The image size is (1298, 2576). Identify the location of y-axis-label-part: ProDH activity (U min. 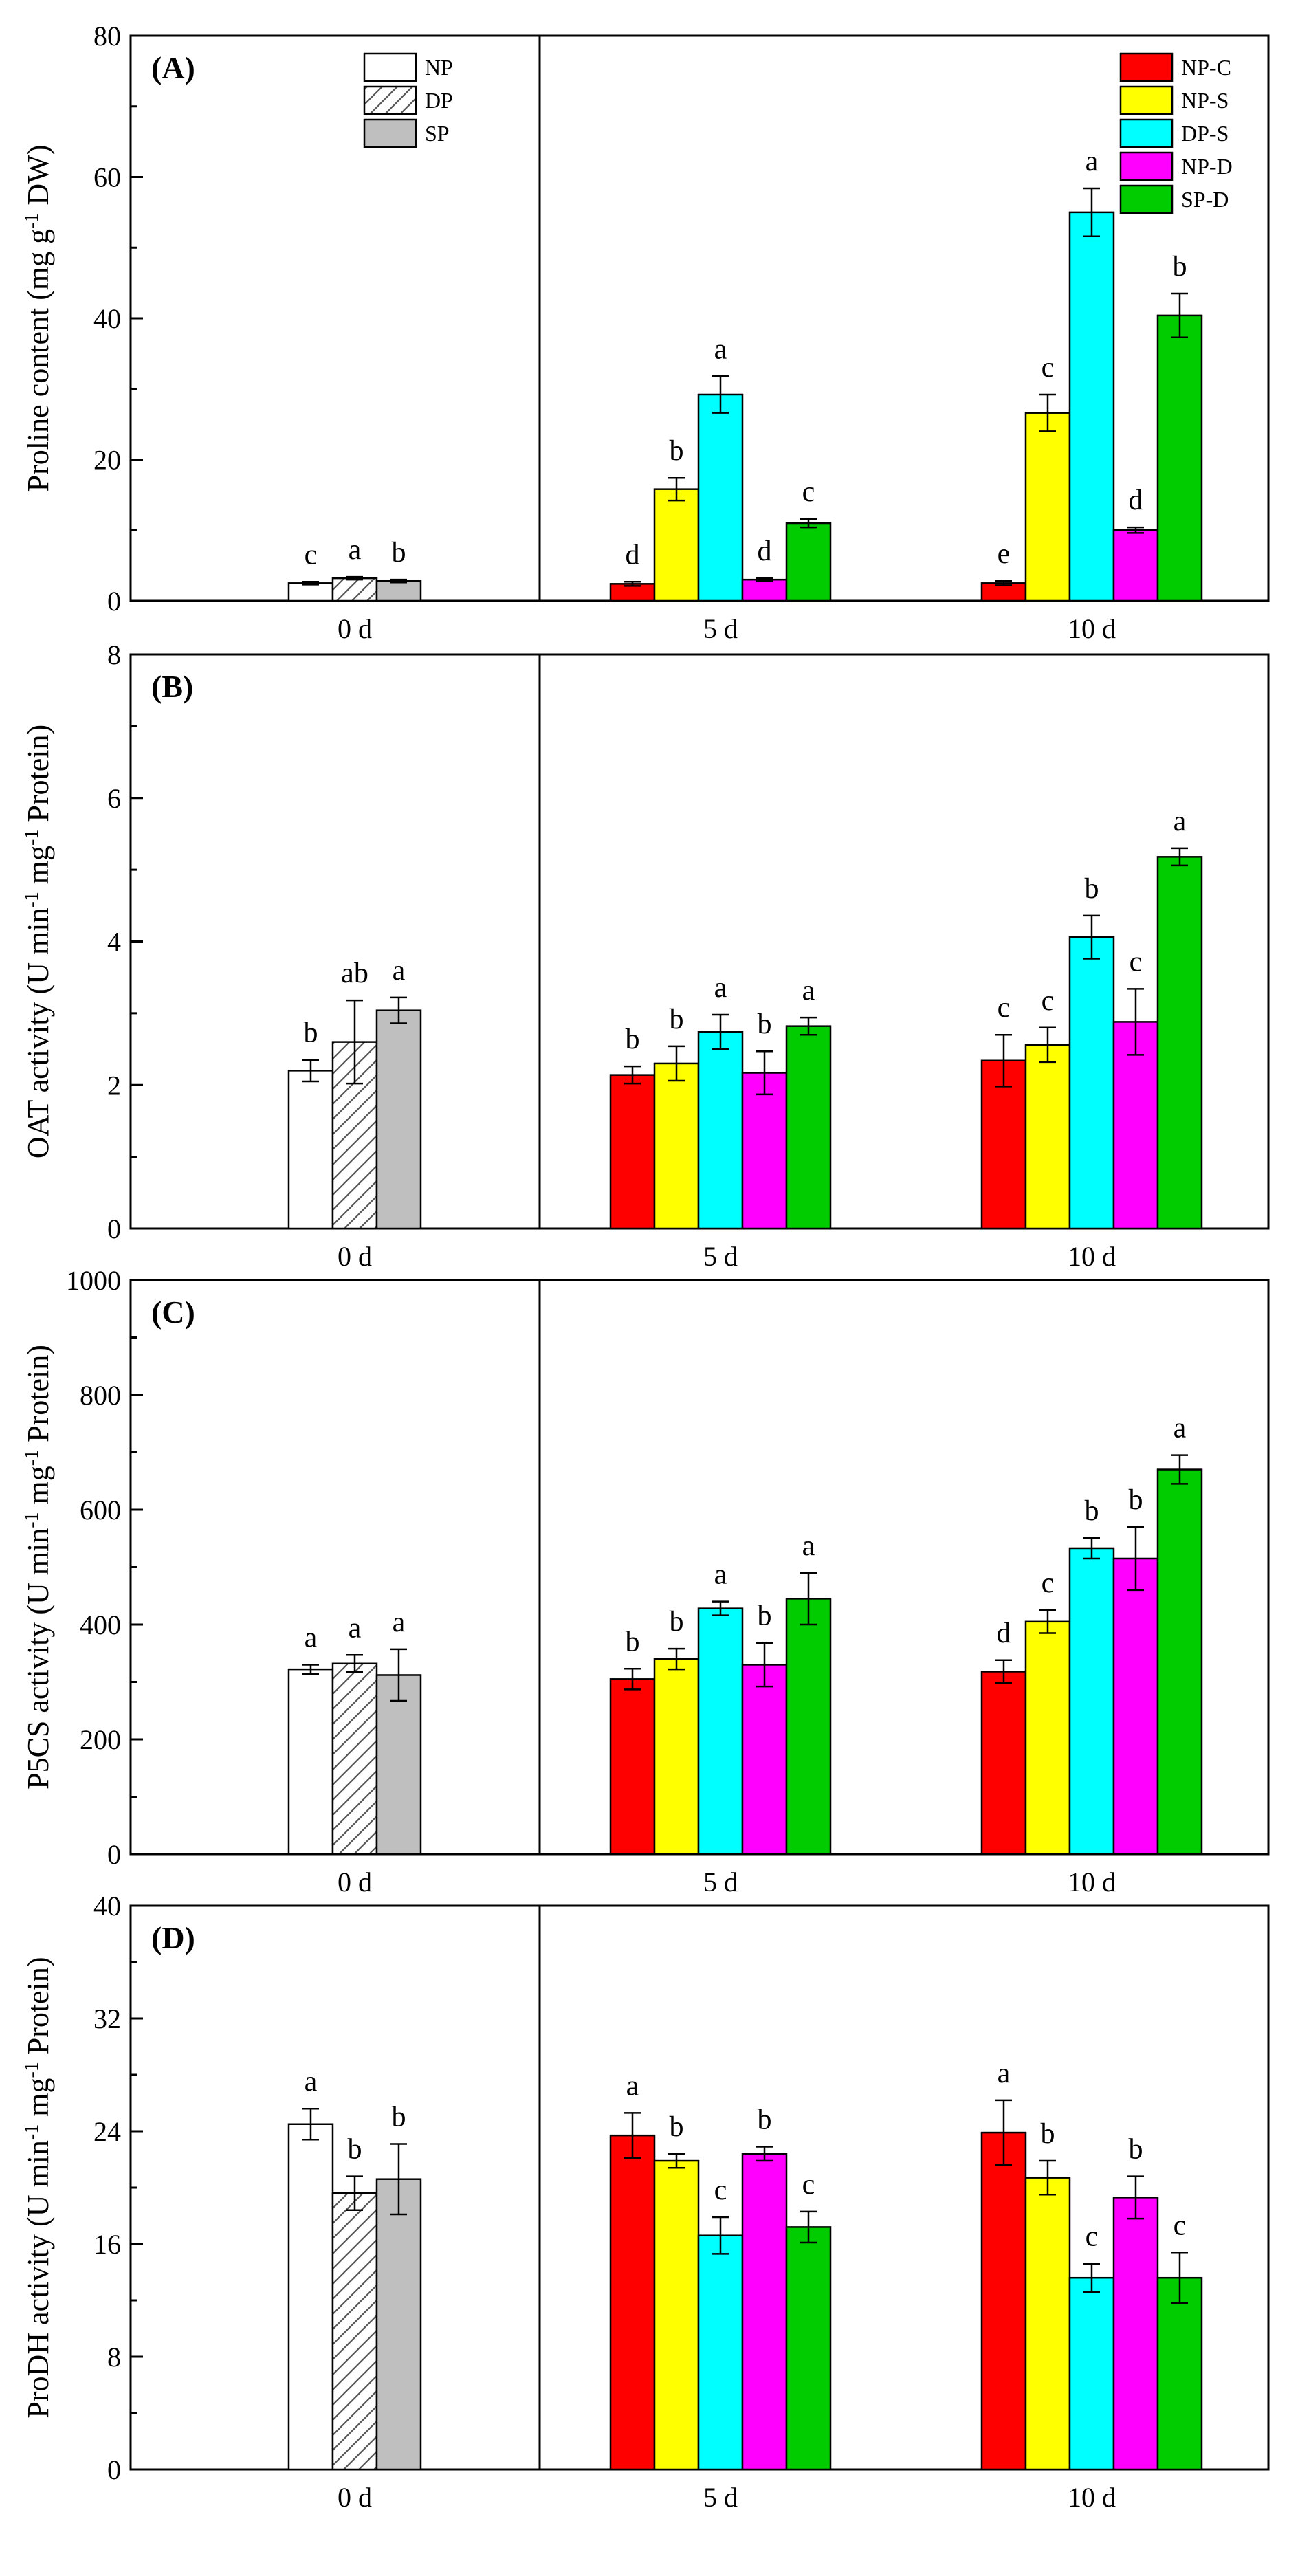
(38, 2279).